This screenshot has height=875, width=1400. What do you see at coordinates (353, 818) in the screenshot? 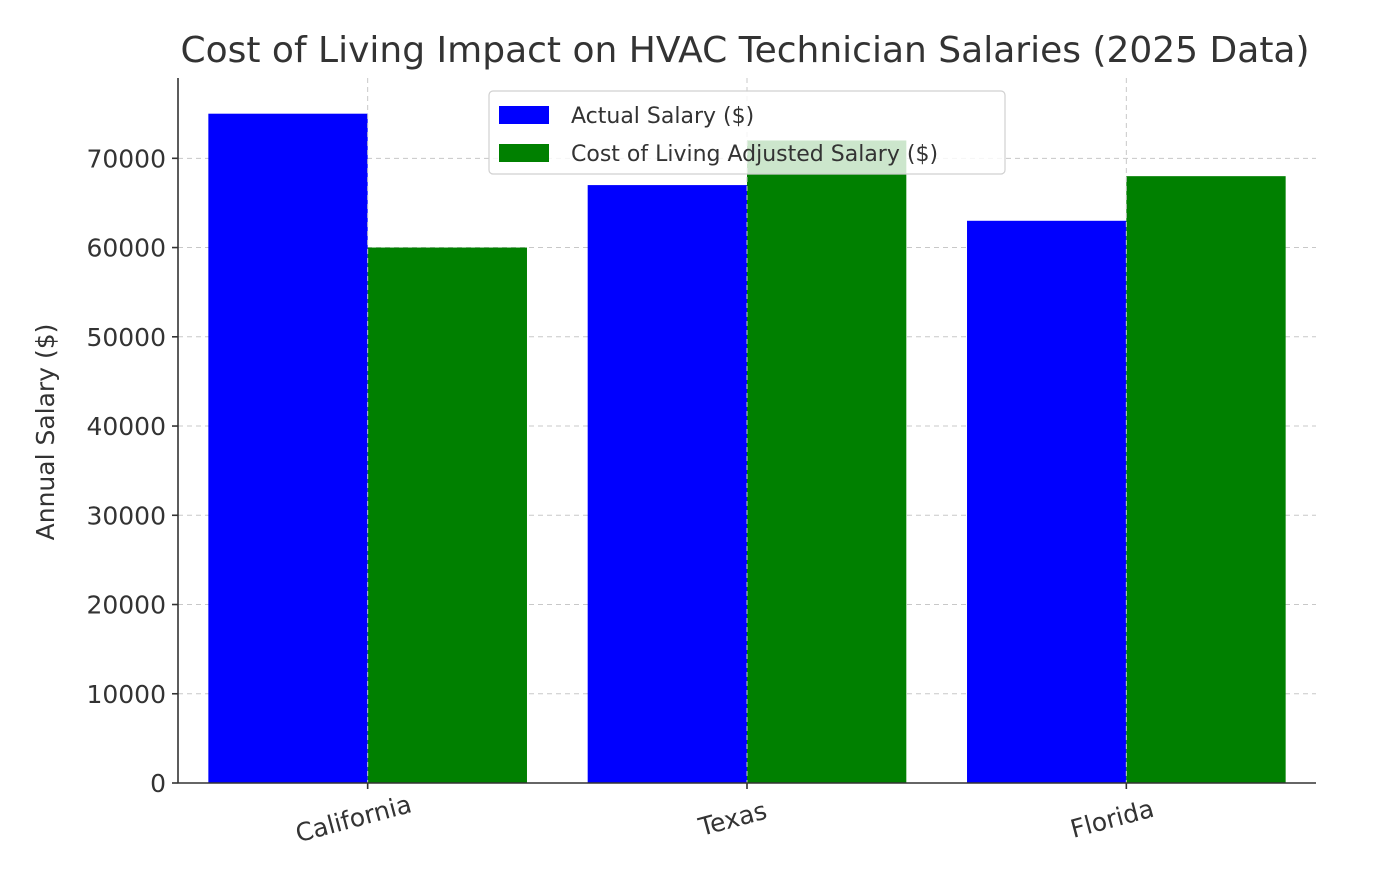
I see `x-tick-label-california: California` at bounding box center [353, 818].